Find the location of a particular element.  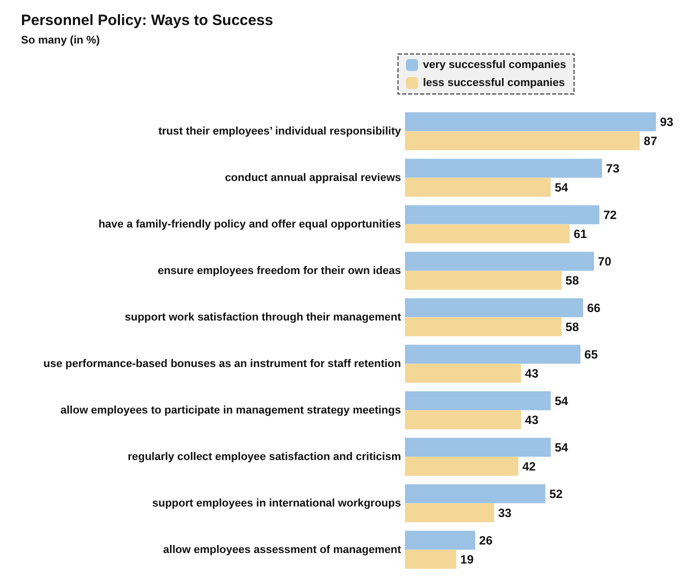

y-tick-label: conduct annual appraisal reviews is located at coordinates (312, 178).